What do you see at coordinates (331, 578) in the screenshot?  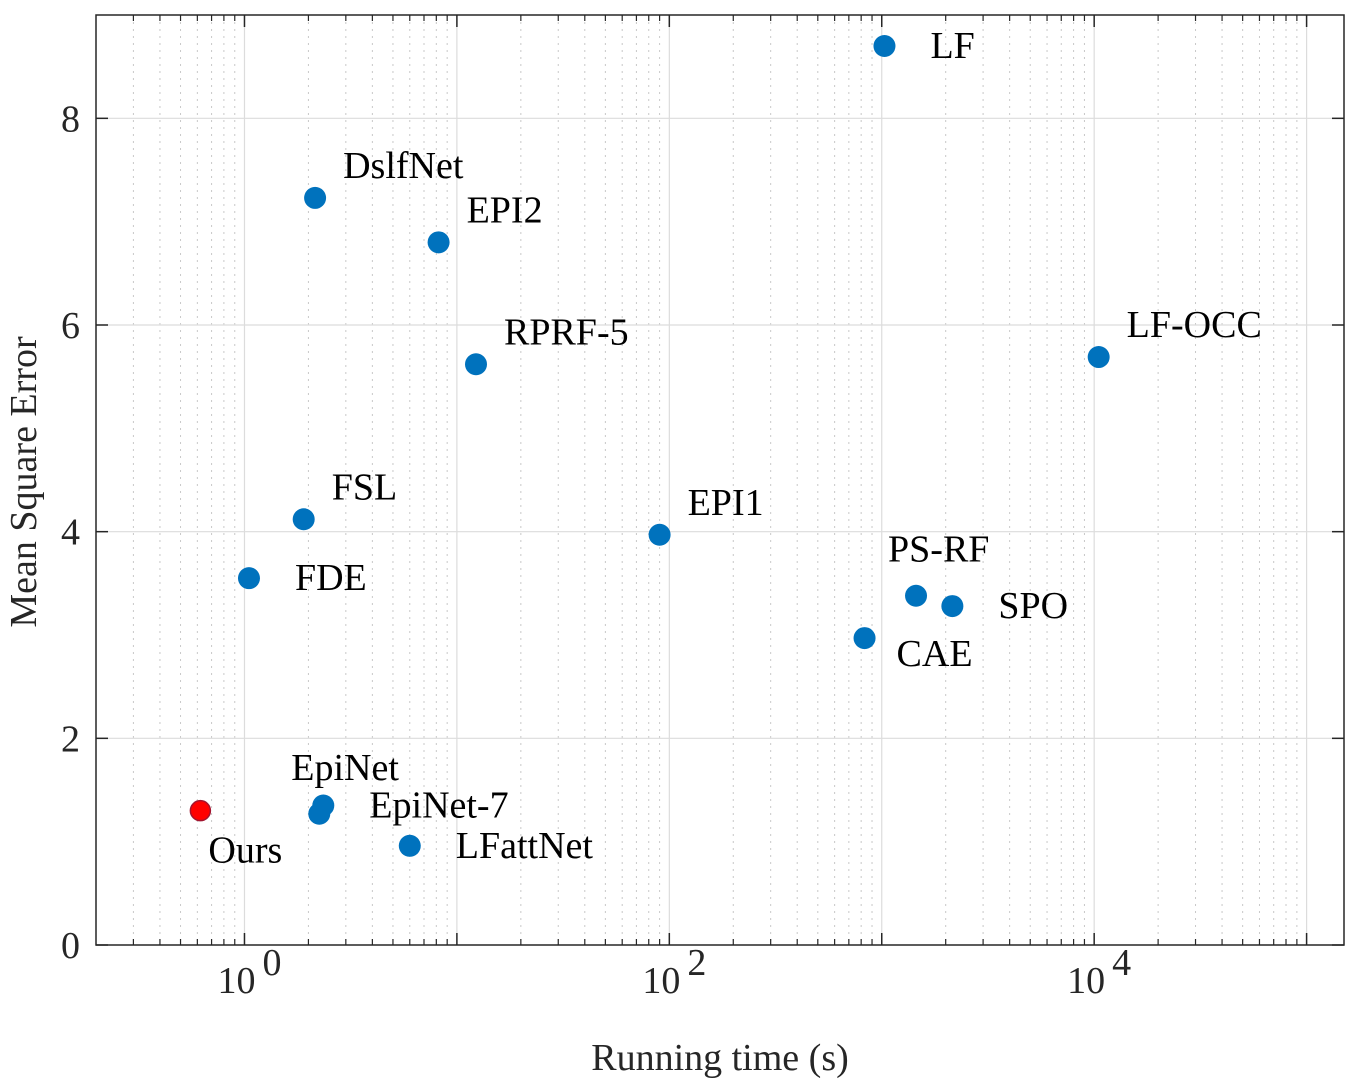 I see `point-label-fde: FDE` at bounding box center [331, 578].